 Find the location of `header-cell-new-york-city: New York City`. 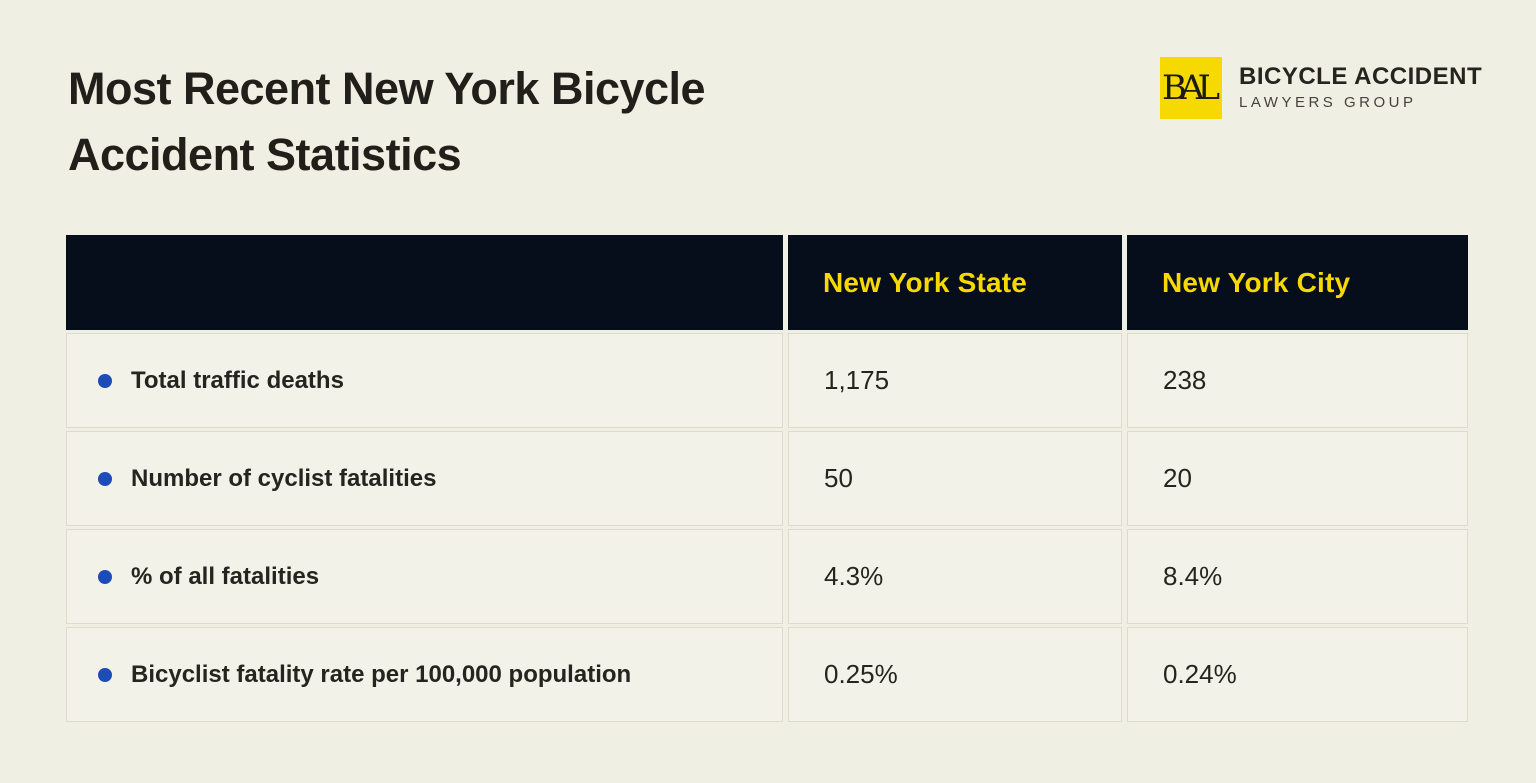

header-cell-new-york-city: New York City is located at coordinates (1297, 282).